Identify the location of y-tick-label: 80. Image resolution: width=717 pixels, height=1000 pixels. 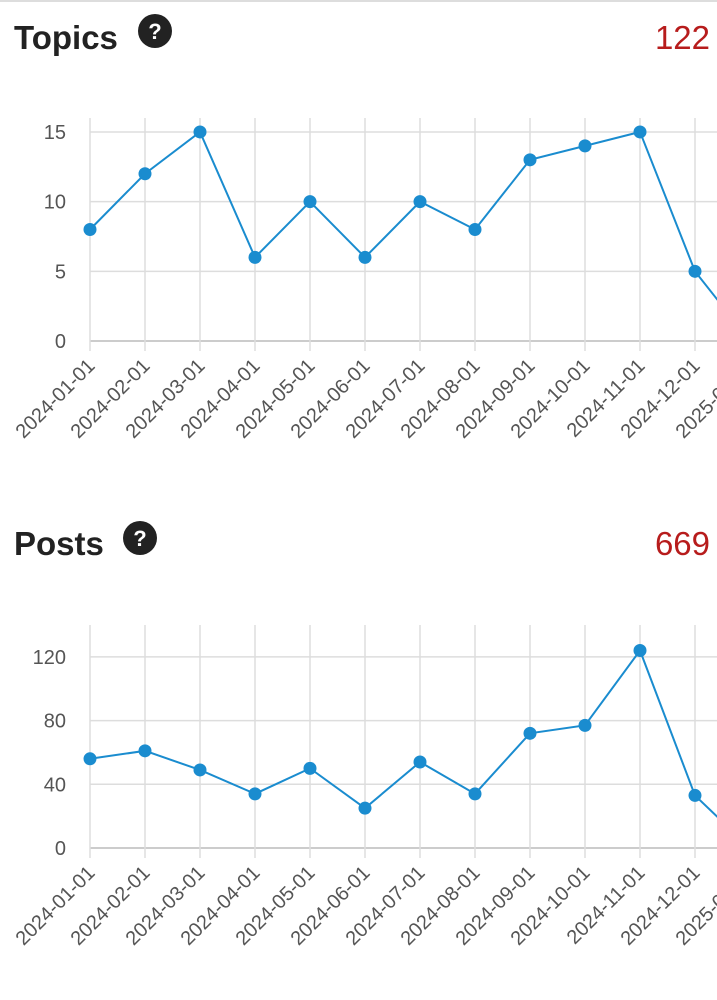
(55, 722).